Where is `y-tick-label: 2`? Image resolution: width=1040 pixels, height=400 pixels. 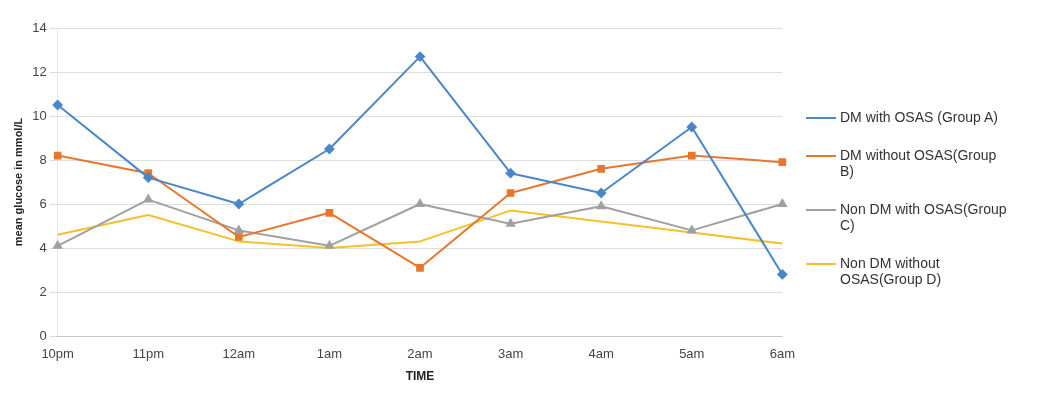
y-tick-label: 2 is located at coordinates (43, 291).